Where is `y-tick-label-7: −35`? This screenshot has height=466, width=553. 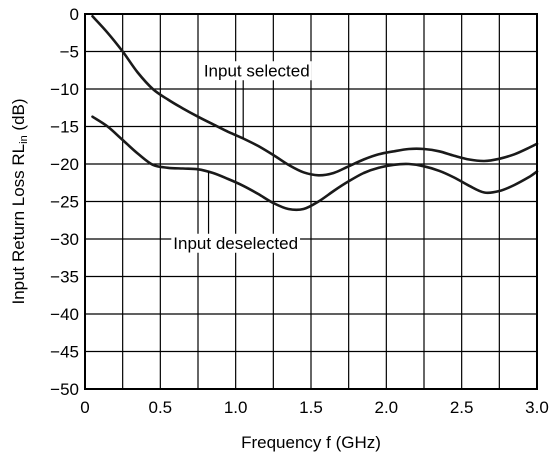 y-tick-label-7: −35 is located at coordinates (64, 277).